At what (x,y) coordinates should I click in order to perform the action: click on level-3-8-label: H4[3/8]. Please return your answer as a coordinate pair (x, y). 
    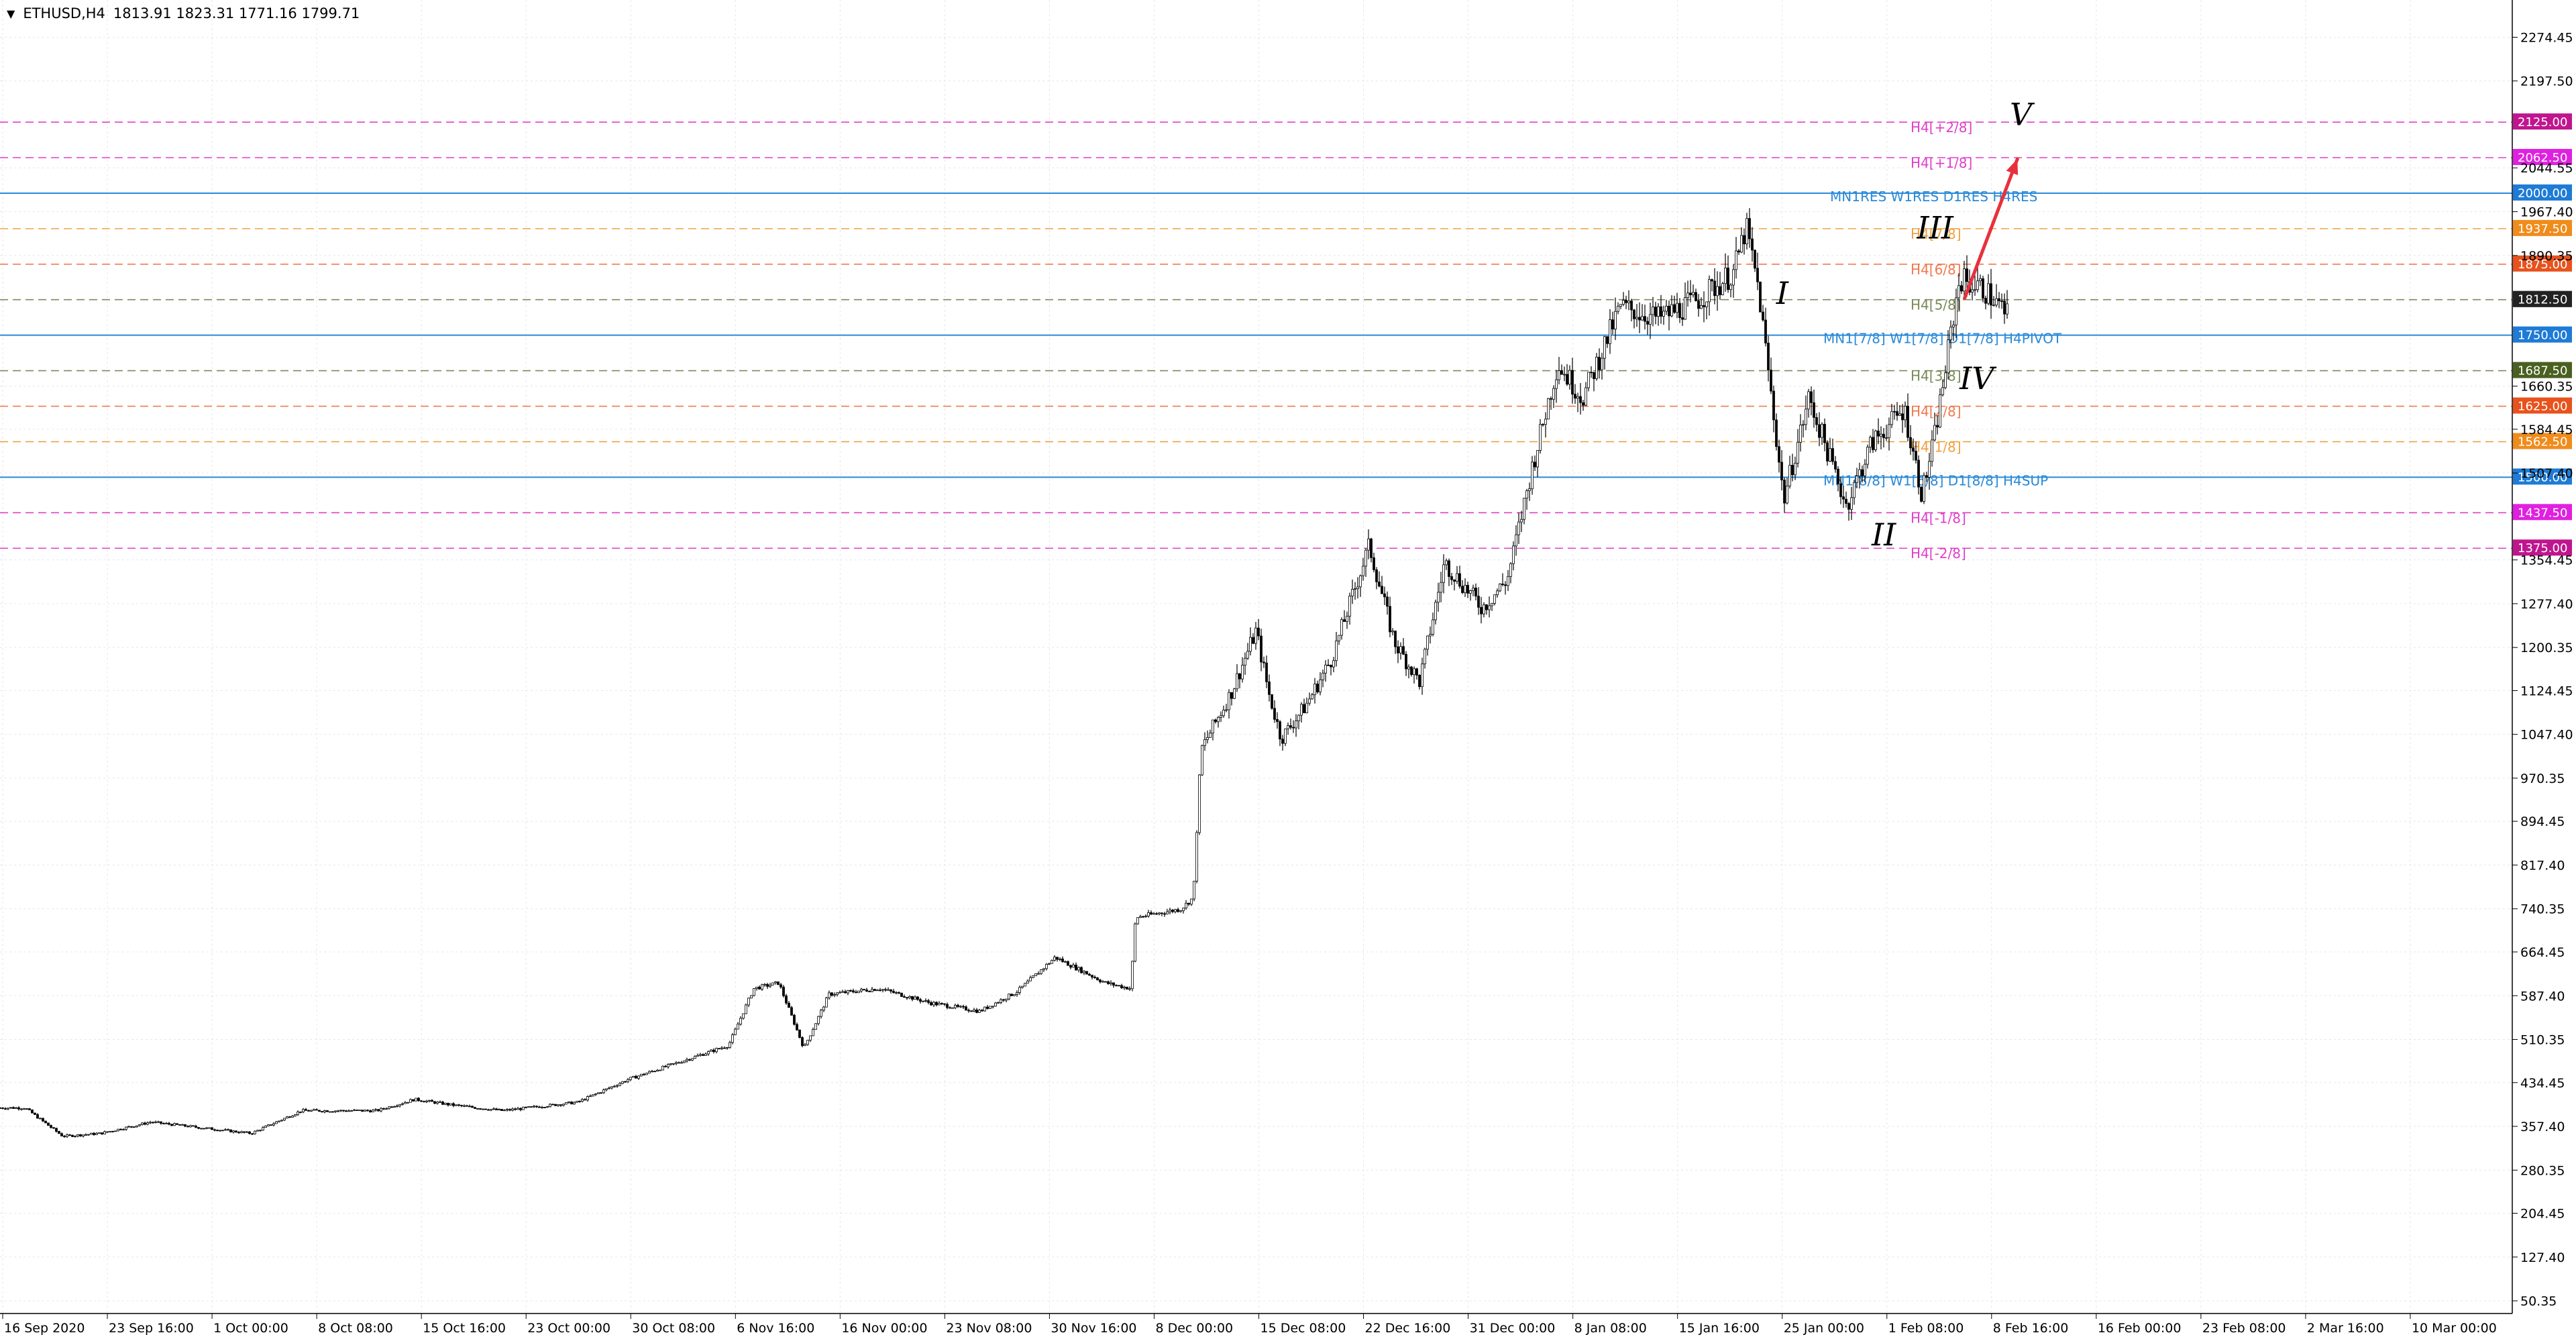
    Looking at the image, I should click on (1936, 376).